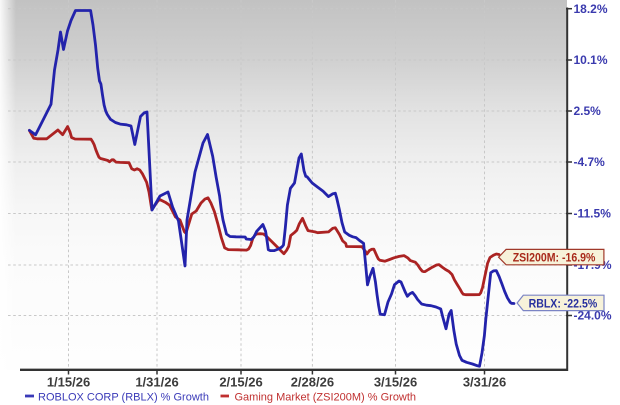  I want to click on svg-text: 1/15/26, so click(68, 382).